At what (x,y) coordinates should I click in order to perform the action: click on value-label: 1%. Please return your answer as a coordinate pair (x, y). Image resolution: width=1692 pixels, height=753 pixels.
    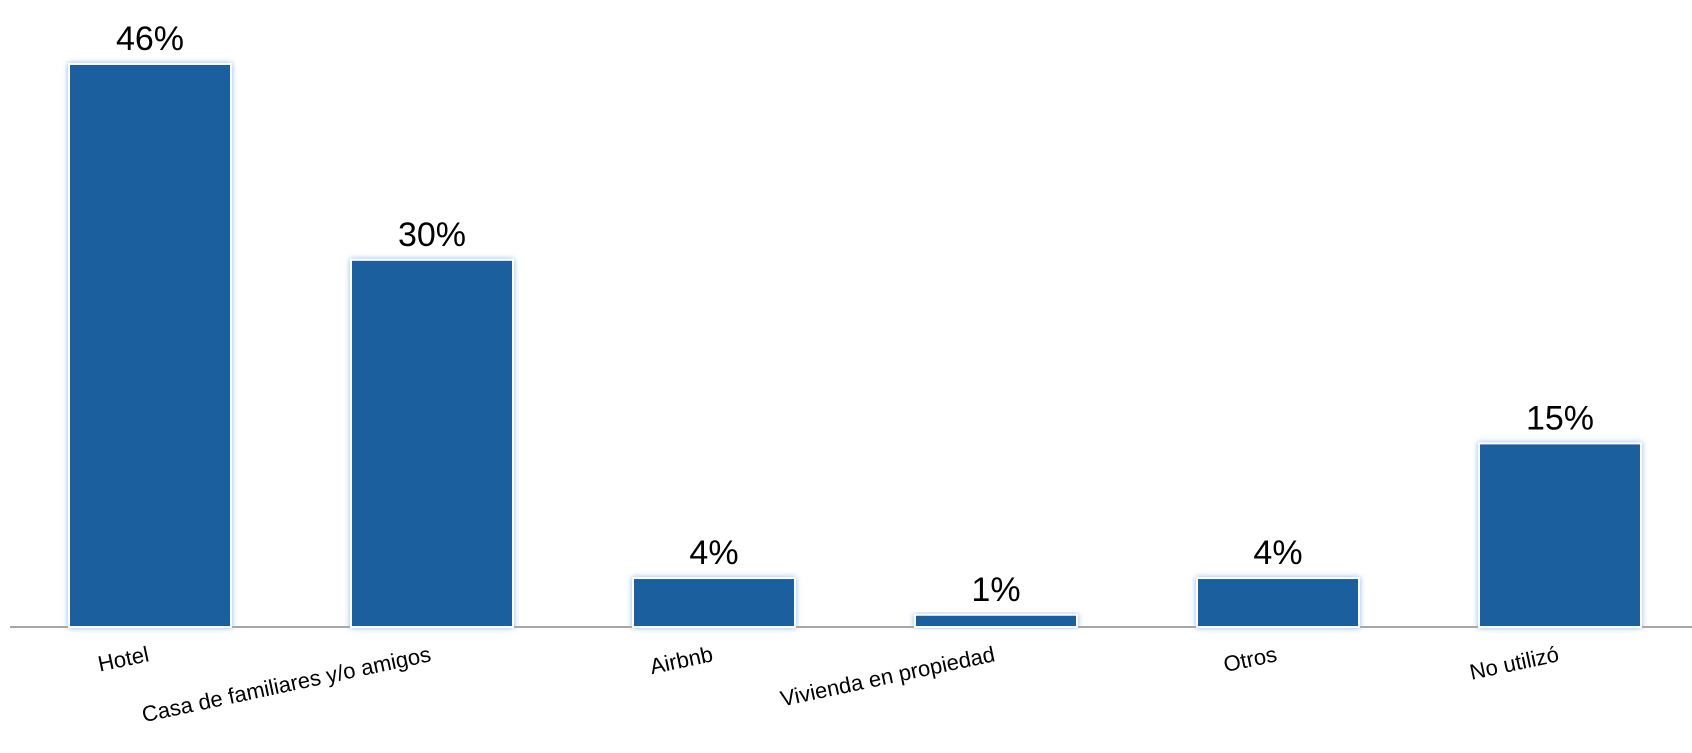
    Looking at the image, I should click on (995, 590).